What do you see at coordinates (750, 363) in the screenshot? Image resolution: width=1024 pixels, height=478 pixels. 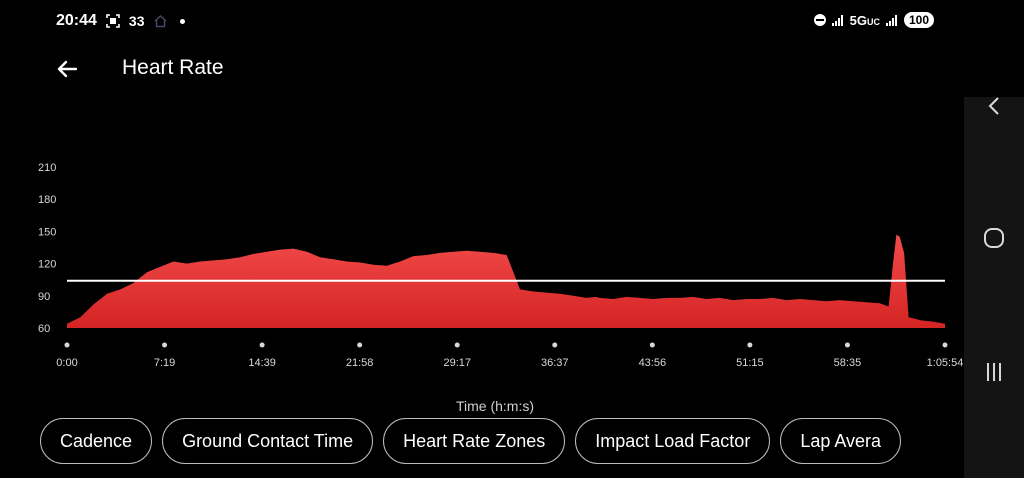 I see `x-tick-label: 51:15` at bounding box center [750, 363].